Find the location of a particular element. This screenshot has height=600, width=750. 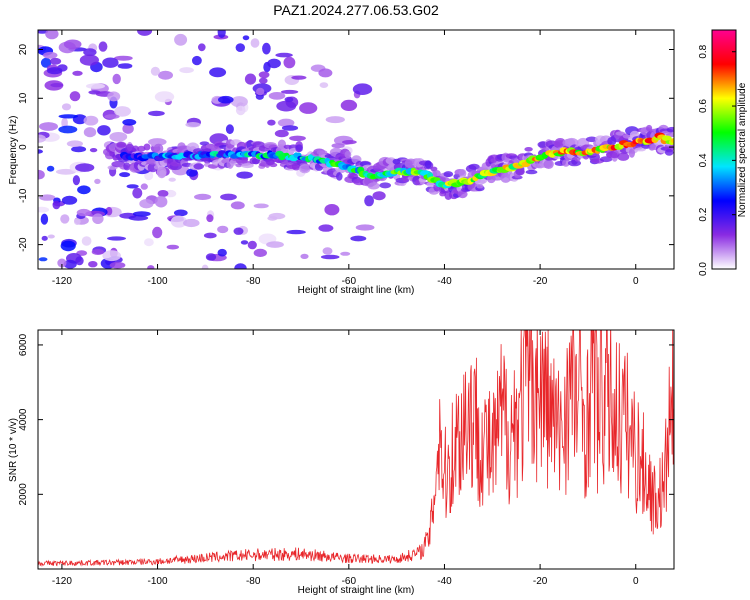

x-tick-label: -100 is located at coordinates (158, 581).